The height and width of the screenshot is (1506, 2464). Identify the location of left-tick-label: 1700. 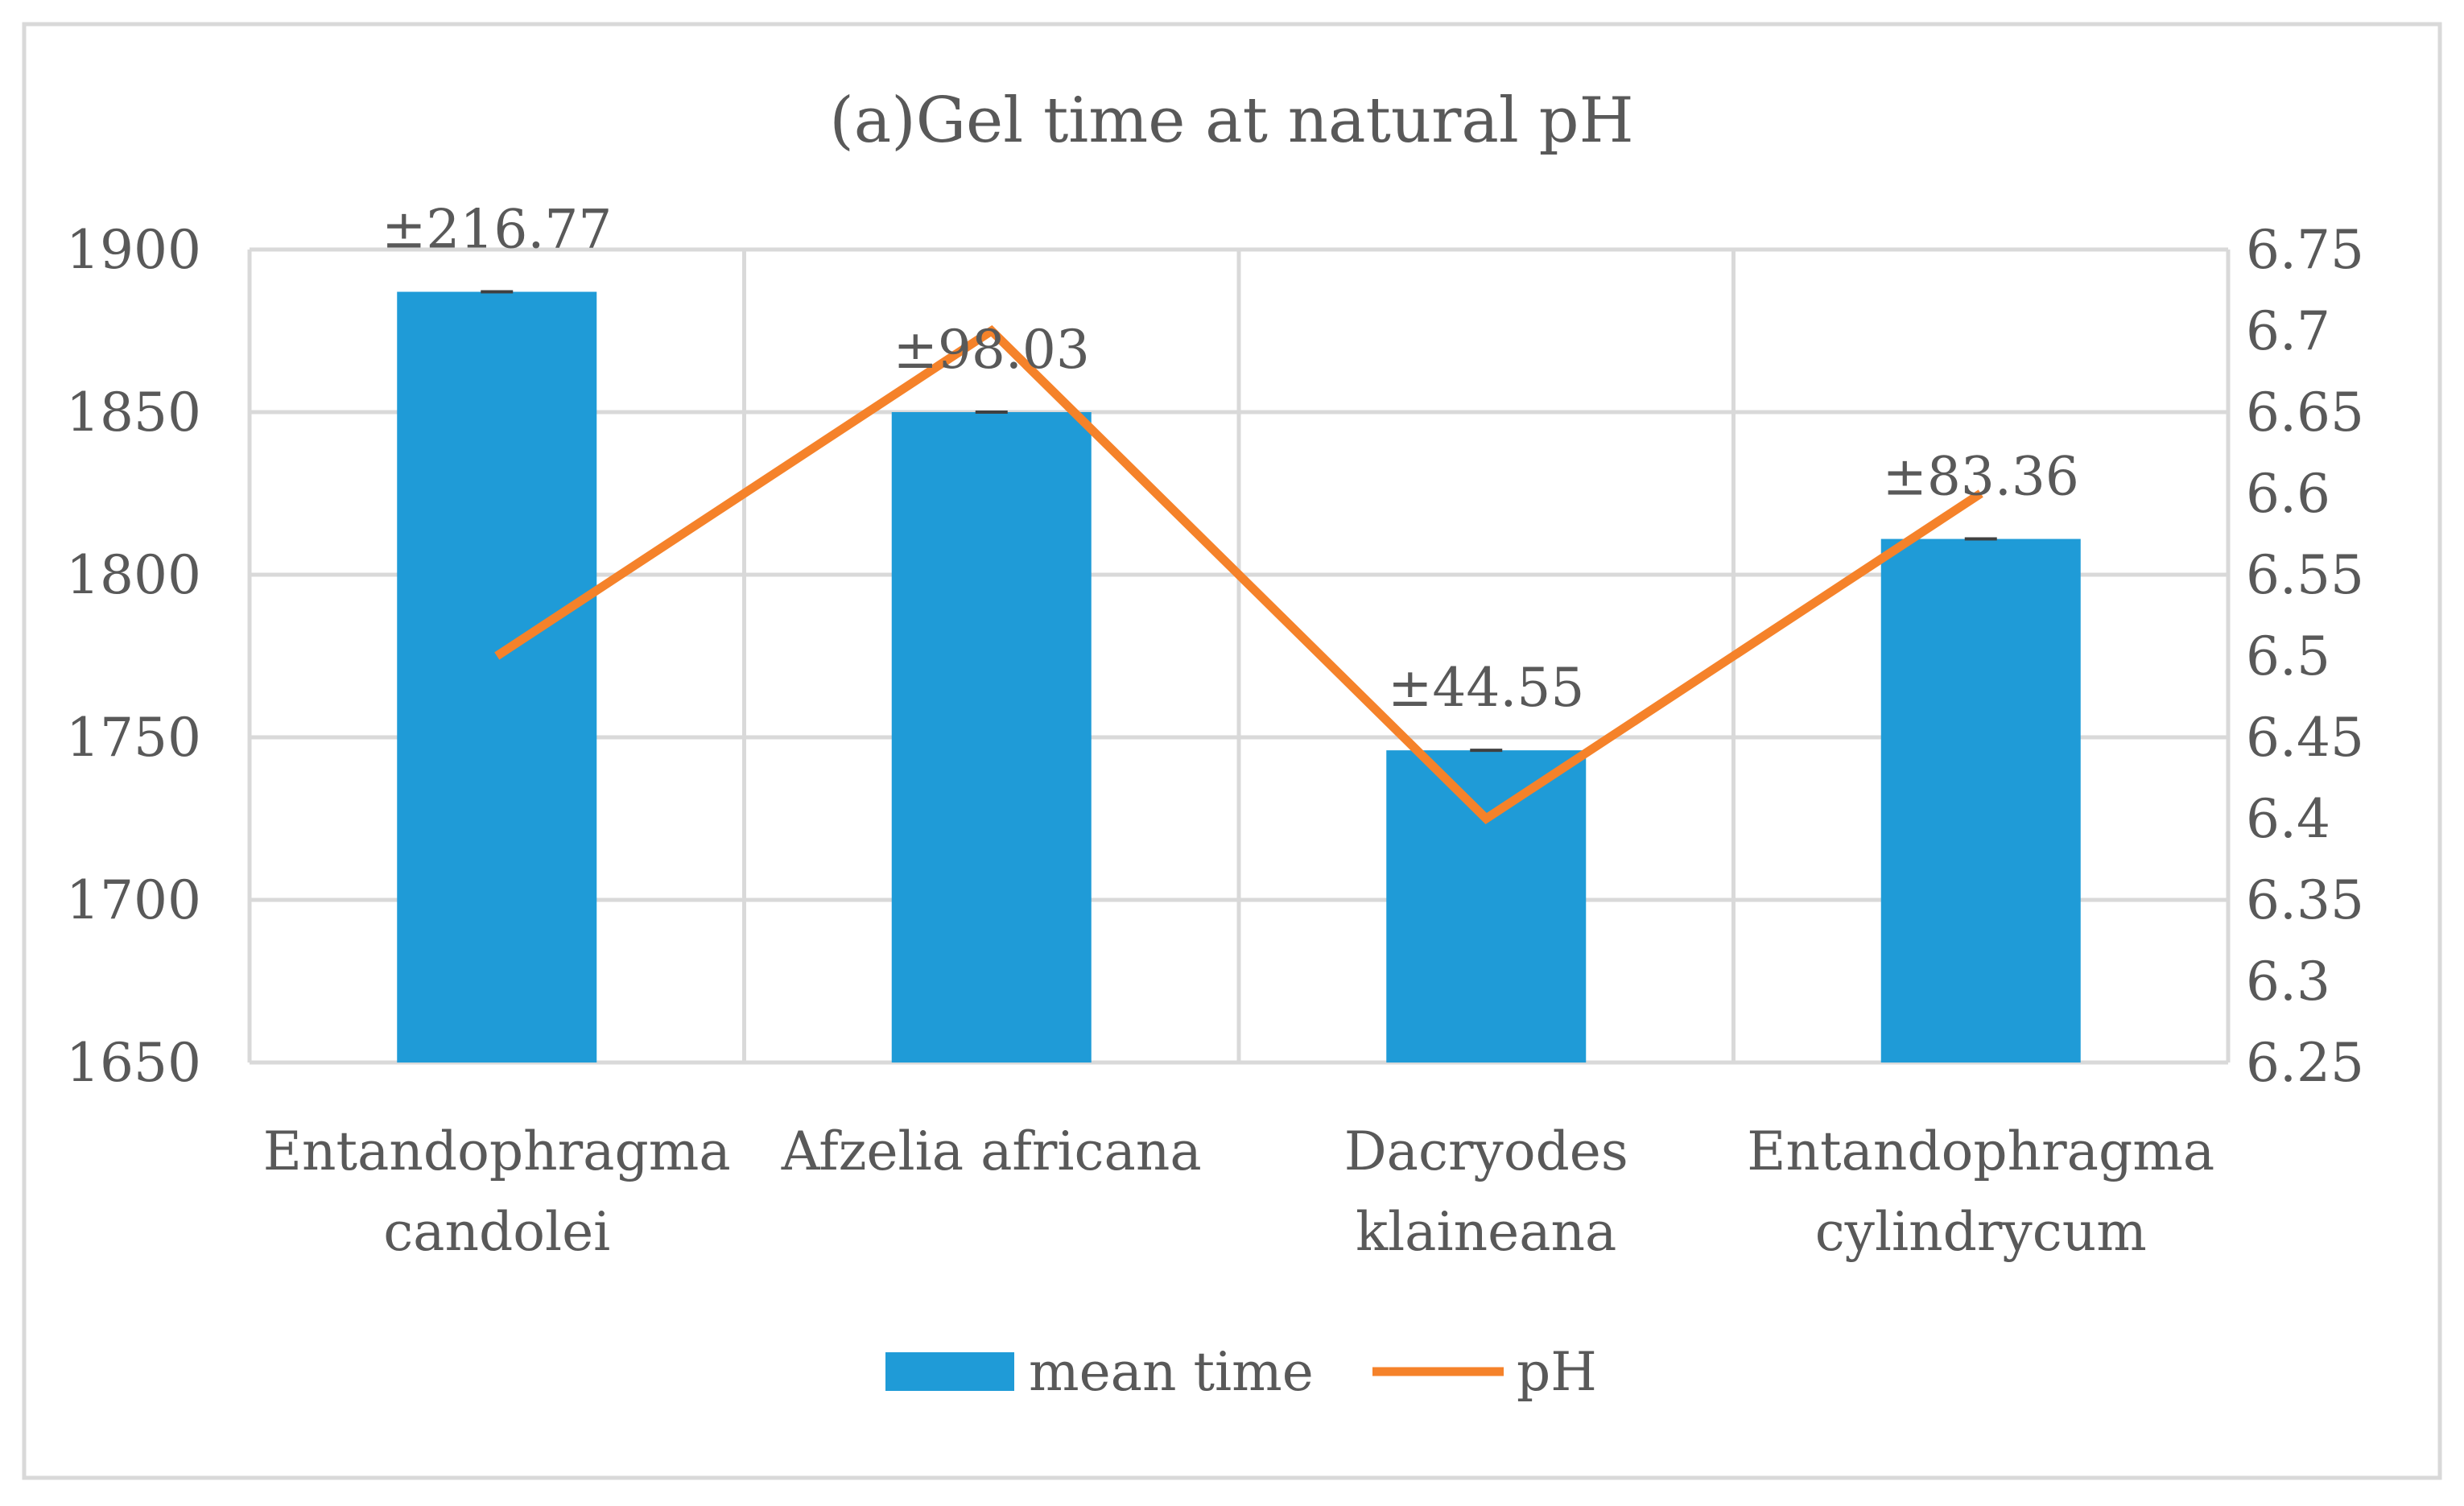
(133, 900).